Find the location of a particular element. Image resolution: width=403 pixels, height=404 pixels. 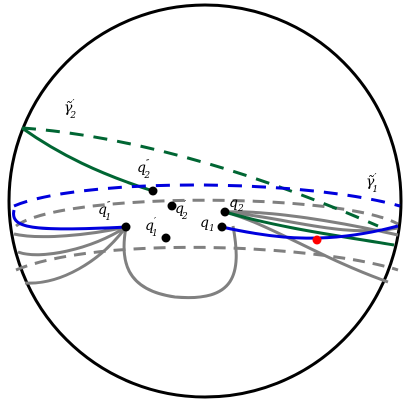

gray-ring-front is located at coordinates (207, 258).